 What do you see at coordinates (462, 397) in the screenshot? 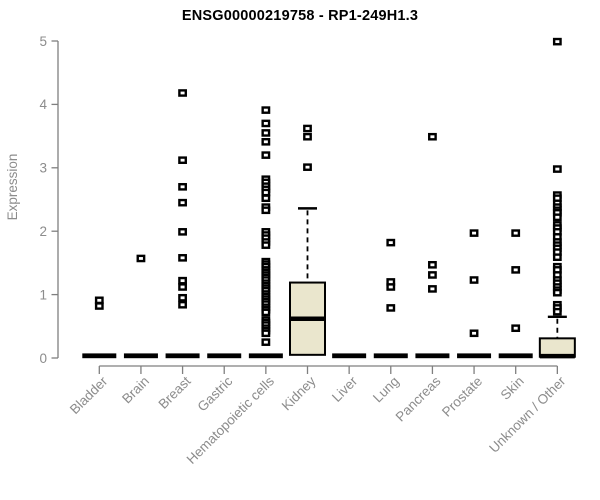
I see `x-tick-label-prostate: Prostate` at bounding box center [462, 397].